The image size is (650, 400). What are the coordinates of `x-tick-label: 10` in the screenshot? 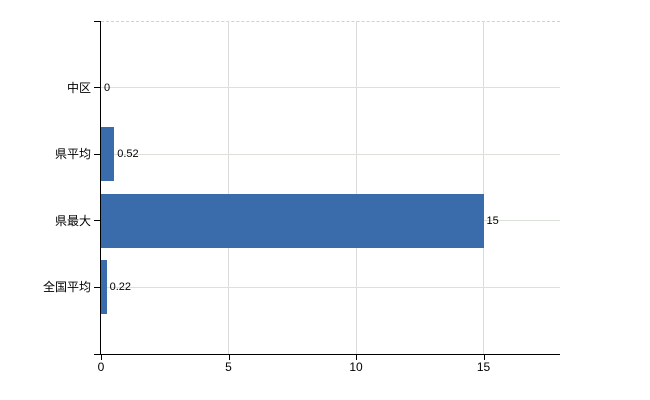 It's located at (356, 367).